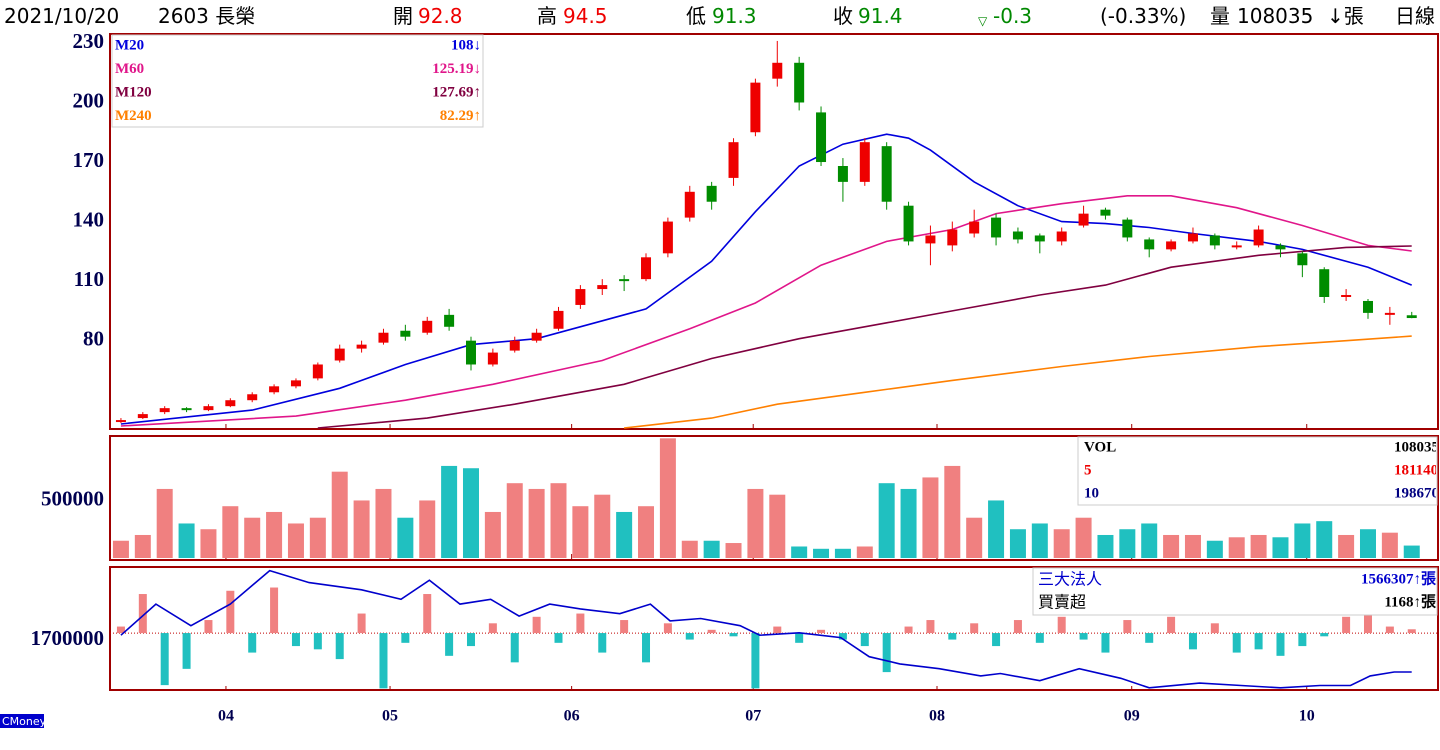  What do you see at coordinates (133, 116) in the screenshot?
I see `legend-name: M240` at bounding box center [133, 116].